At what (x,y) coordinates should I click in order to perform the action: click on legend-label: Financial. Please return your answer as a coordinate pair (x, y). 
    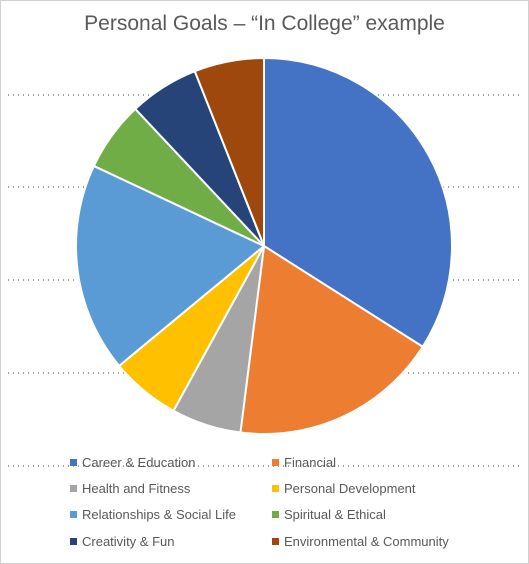
    Looking at the image, I should click on (310, 462).